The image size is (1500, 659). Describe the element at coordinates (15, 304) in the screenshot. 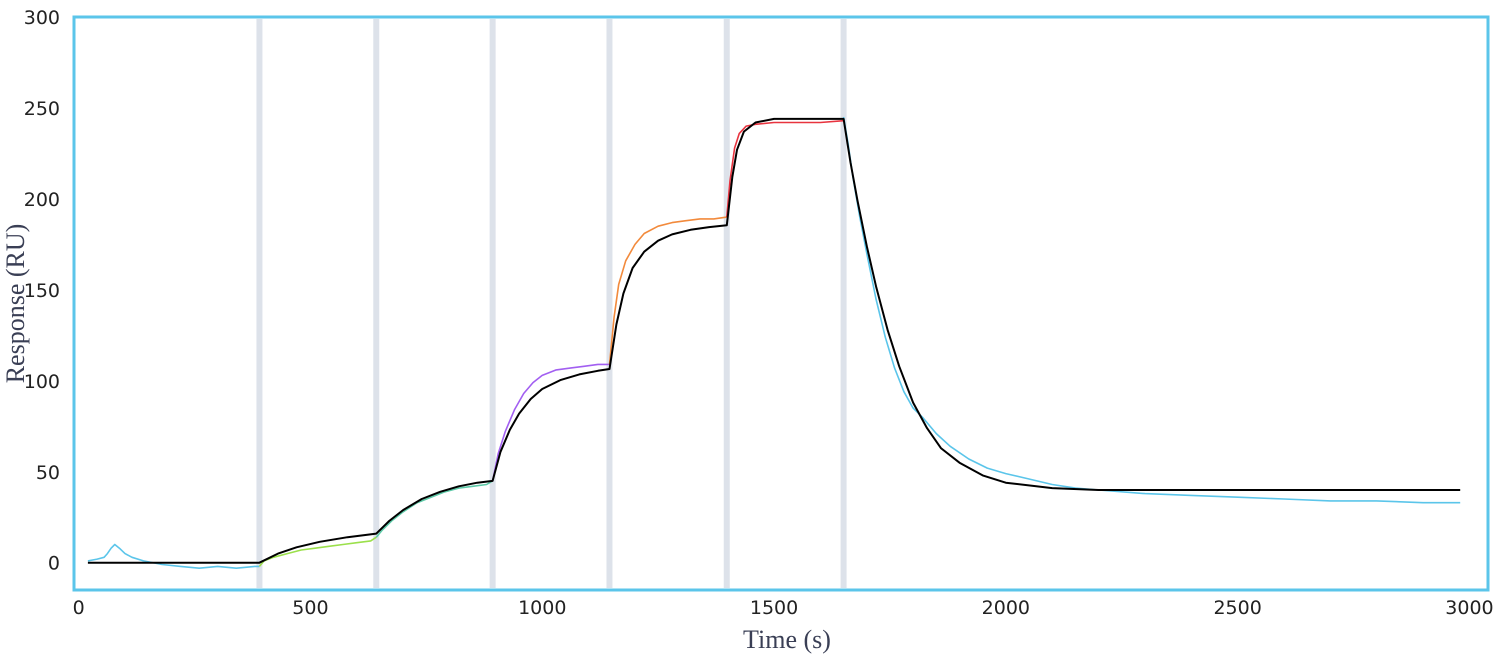

I see `y-axis-title: Response (RU)` at that location.